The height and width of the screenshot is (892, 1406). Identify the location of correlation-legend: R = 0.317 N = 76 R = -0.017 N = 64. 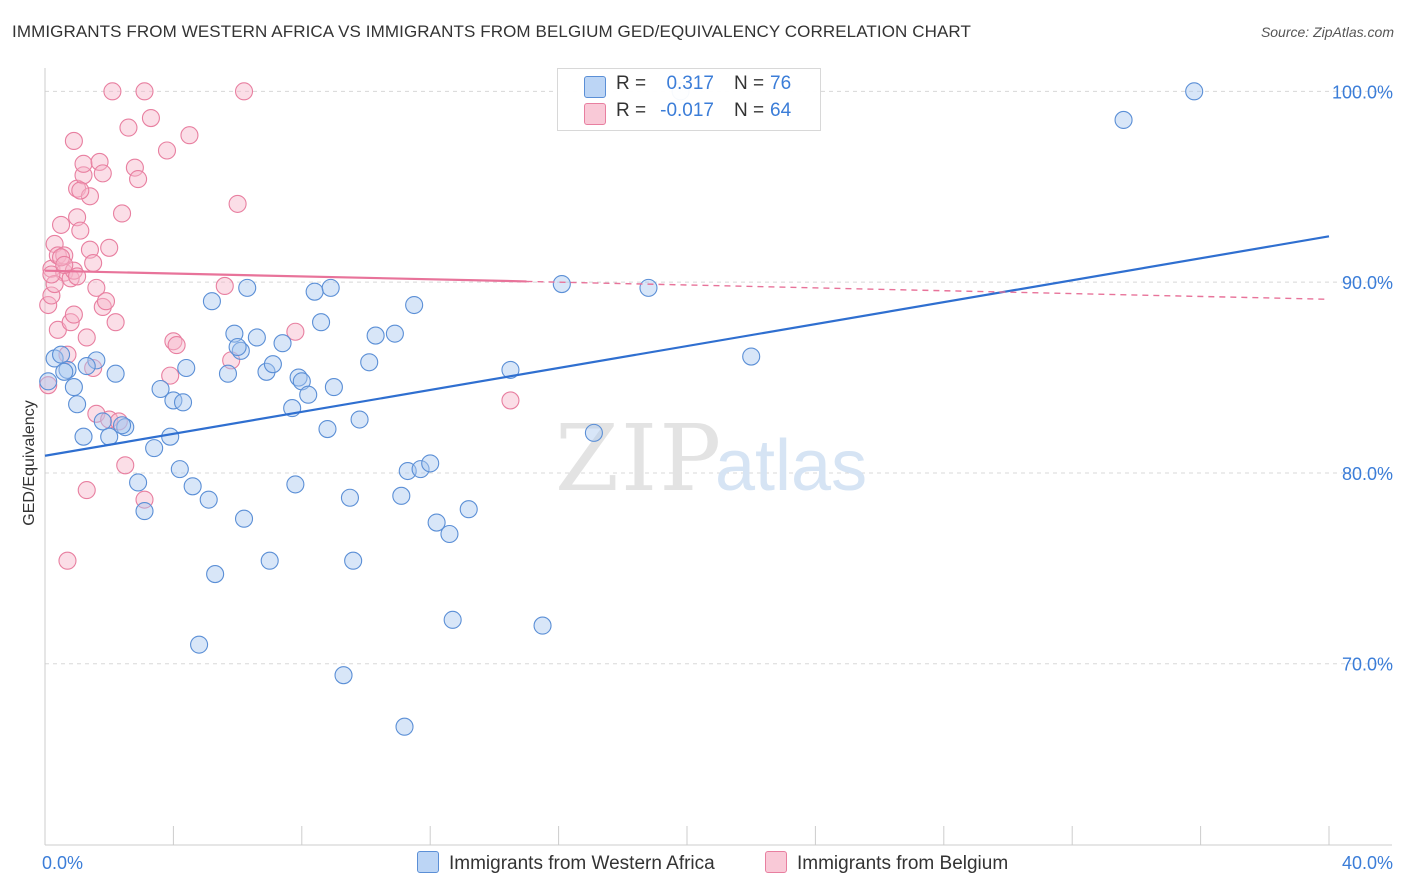
(689, 99).